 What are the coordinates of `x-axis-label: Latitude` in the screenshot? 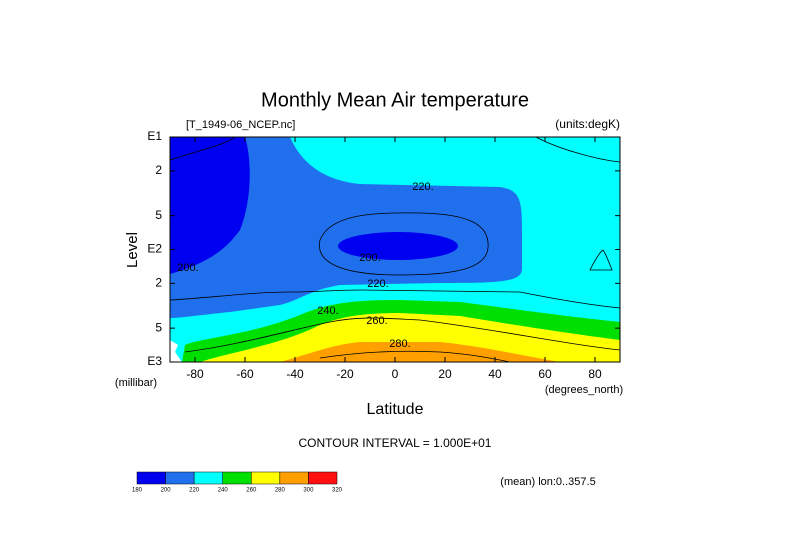 It's located at (395, 409).